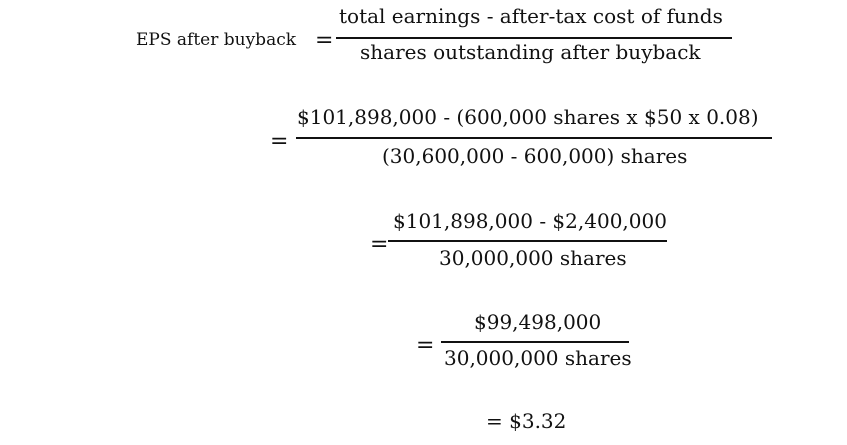 The height and width of the screenshot is (445, 847). What do you see at coordinates (527, 241) in the screenshot?
I see `step3-fraction-bar` at bounding box center [527, 241].